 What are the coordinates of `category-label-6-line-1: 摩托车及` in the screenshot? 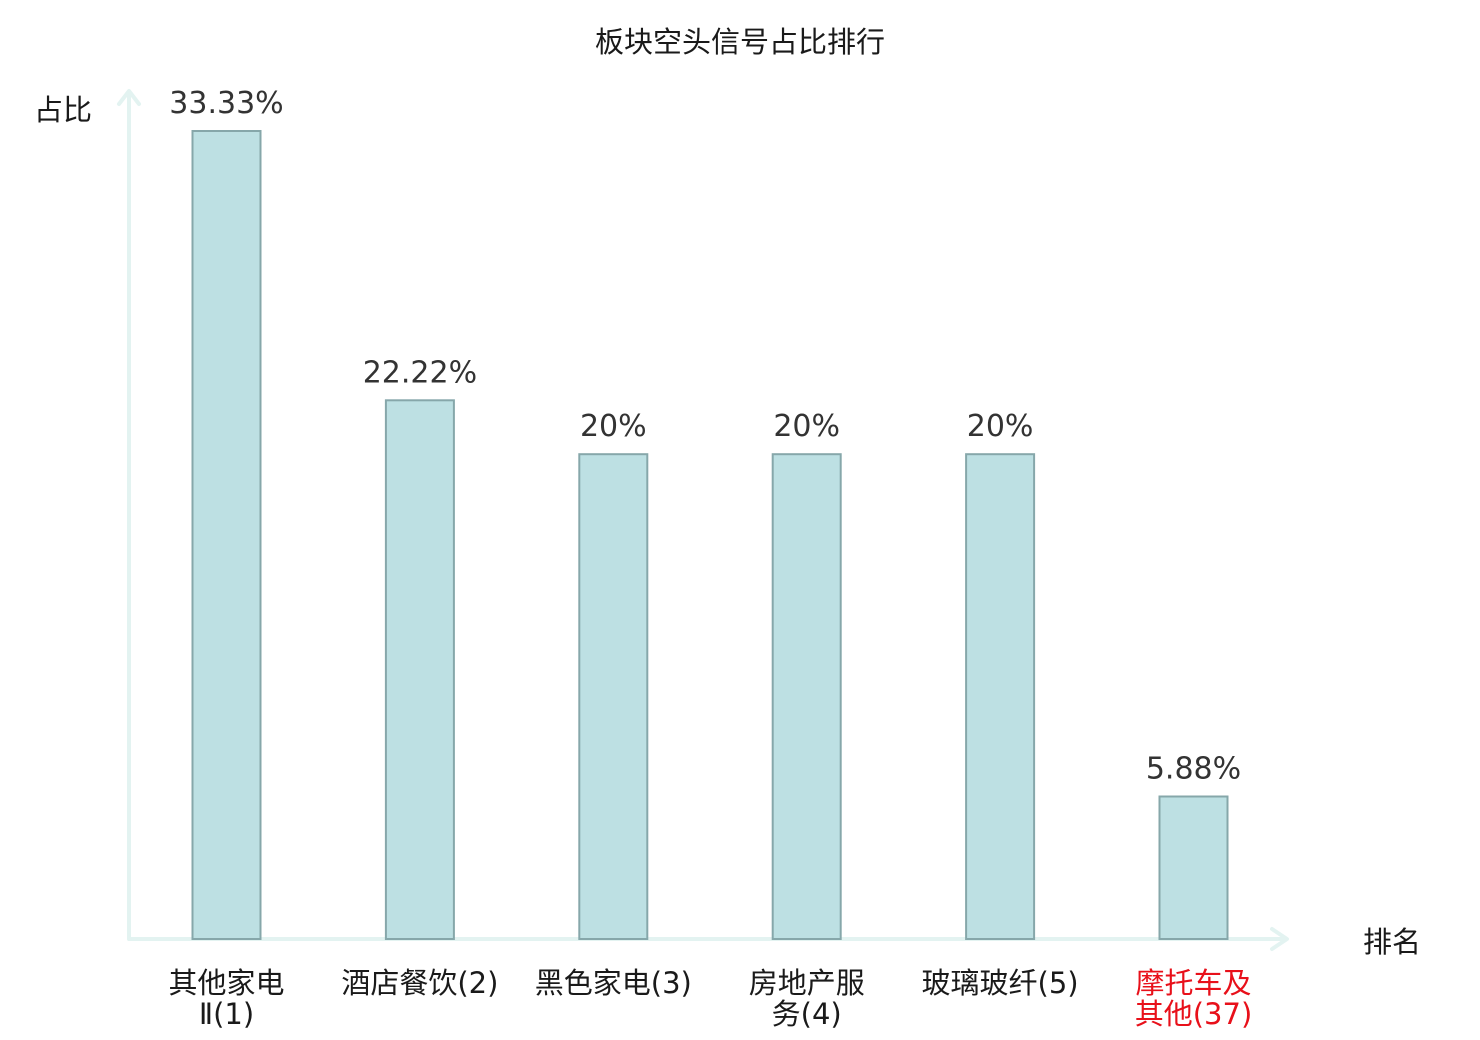 It's located at (1193, 983).